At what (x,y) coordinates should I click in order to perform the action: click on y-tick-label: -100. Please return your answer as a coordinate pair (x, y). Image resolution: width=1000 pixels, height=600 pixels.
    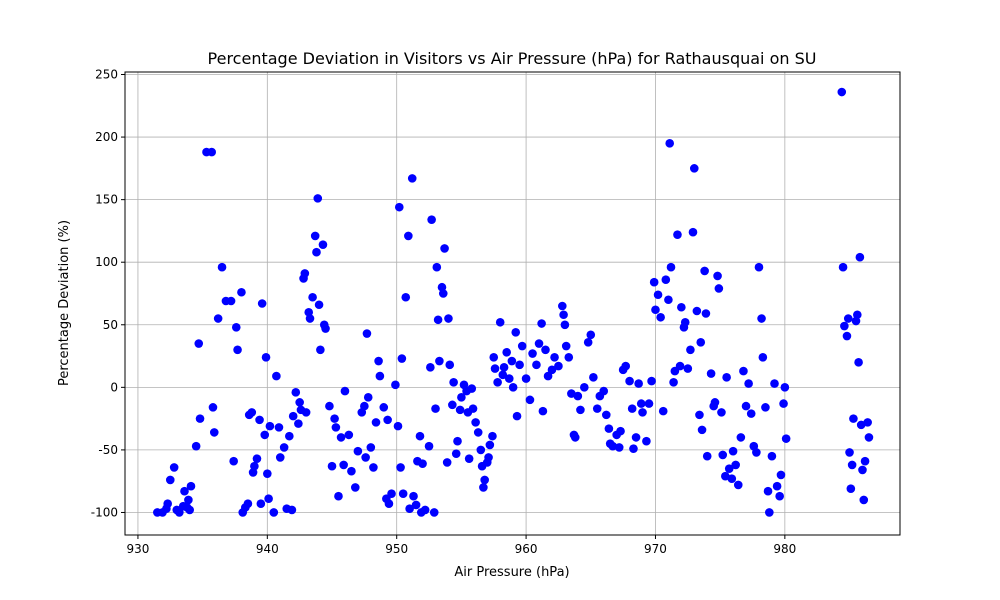
    Looking at the image, I should click on (104, 512).